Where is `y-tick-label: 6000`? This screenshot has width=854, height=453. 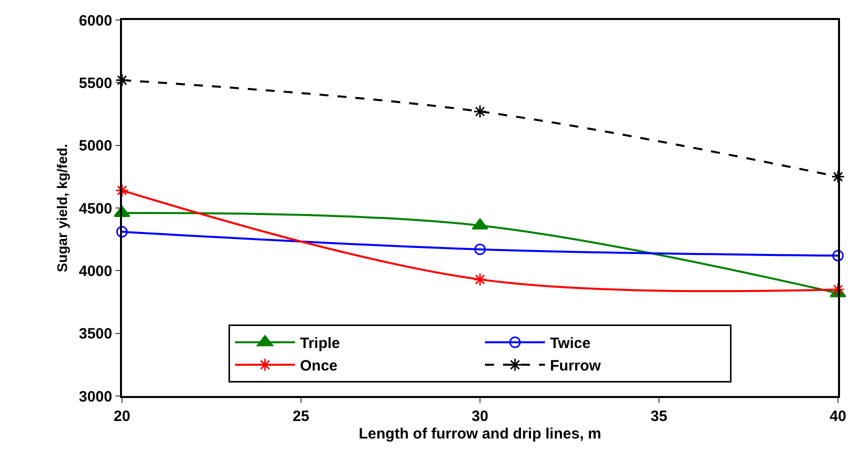
y-tick-label: 6000 is located at coordinates (95, 21).